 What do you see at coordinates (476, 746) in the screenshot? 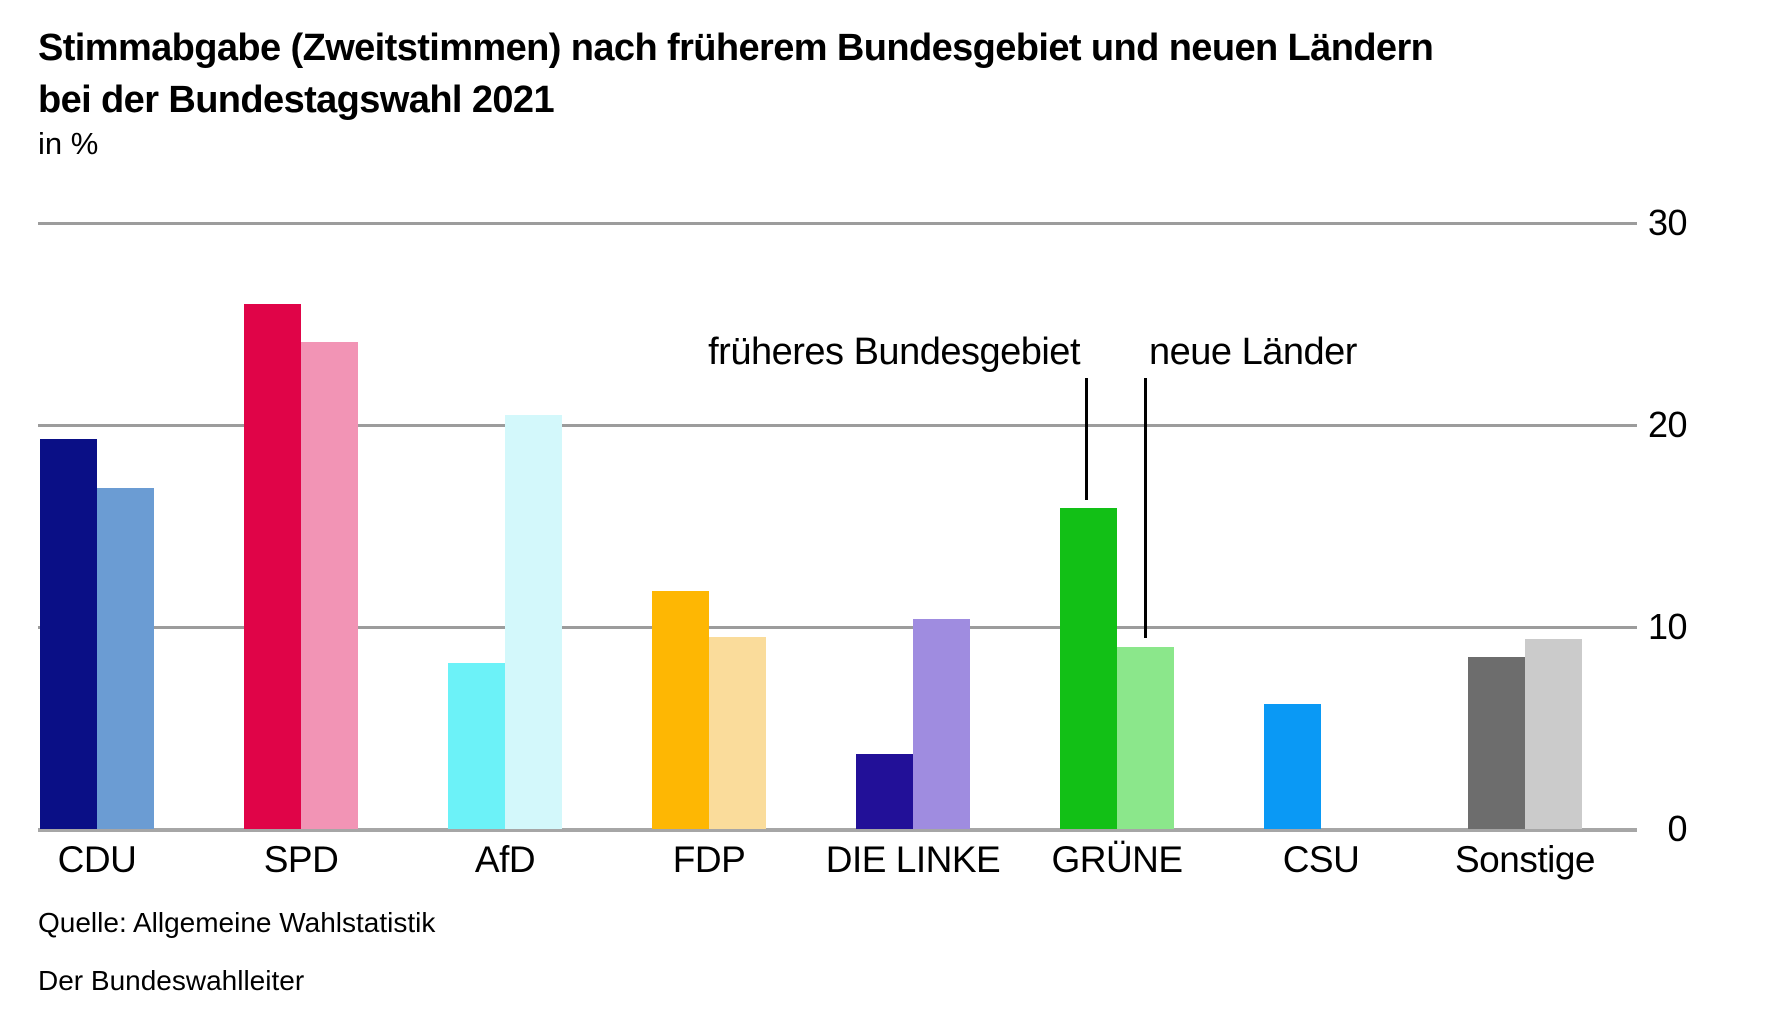
I see `bar-afd-west` at bounding box center [476, 746].